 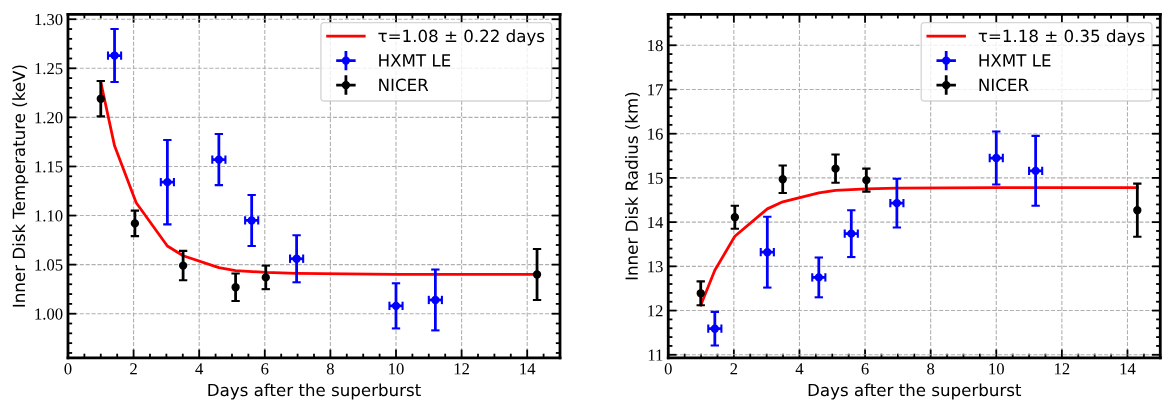 I want to click on y-tick-label: 1.10, so click(x=49, y=216).